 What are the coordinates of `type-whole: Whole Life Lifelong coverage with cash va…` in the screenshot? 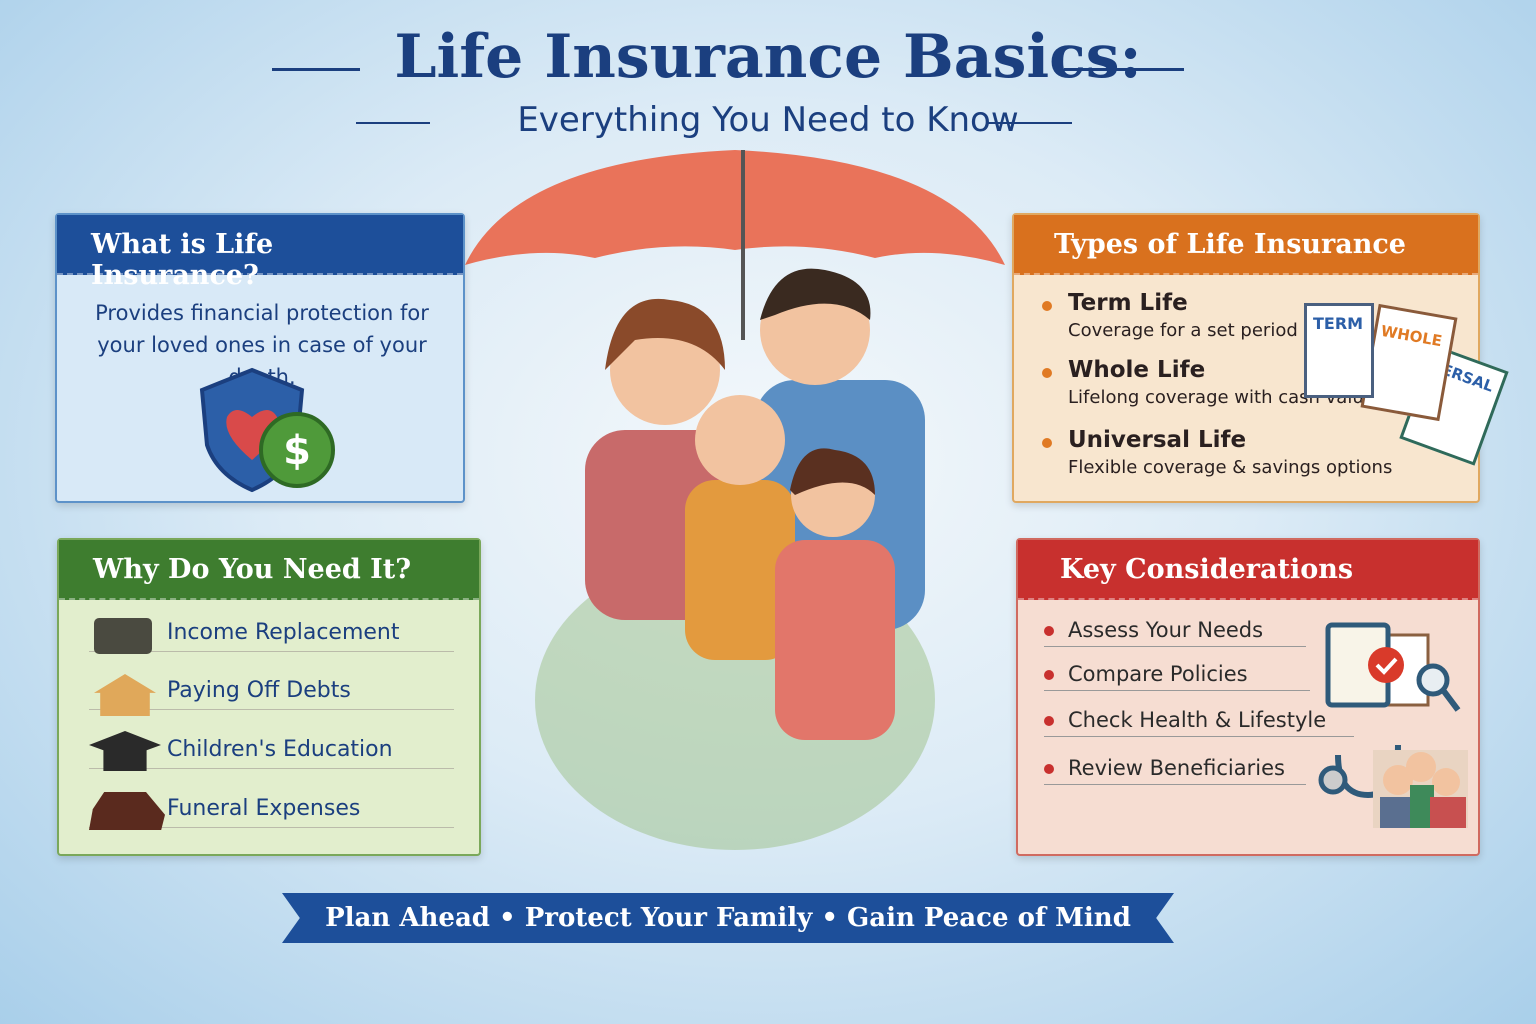 It's located at (1208, 382).